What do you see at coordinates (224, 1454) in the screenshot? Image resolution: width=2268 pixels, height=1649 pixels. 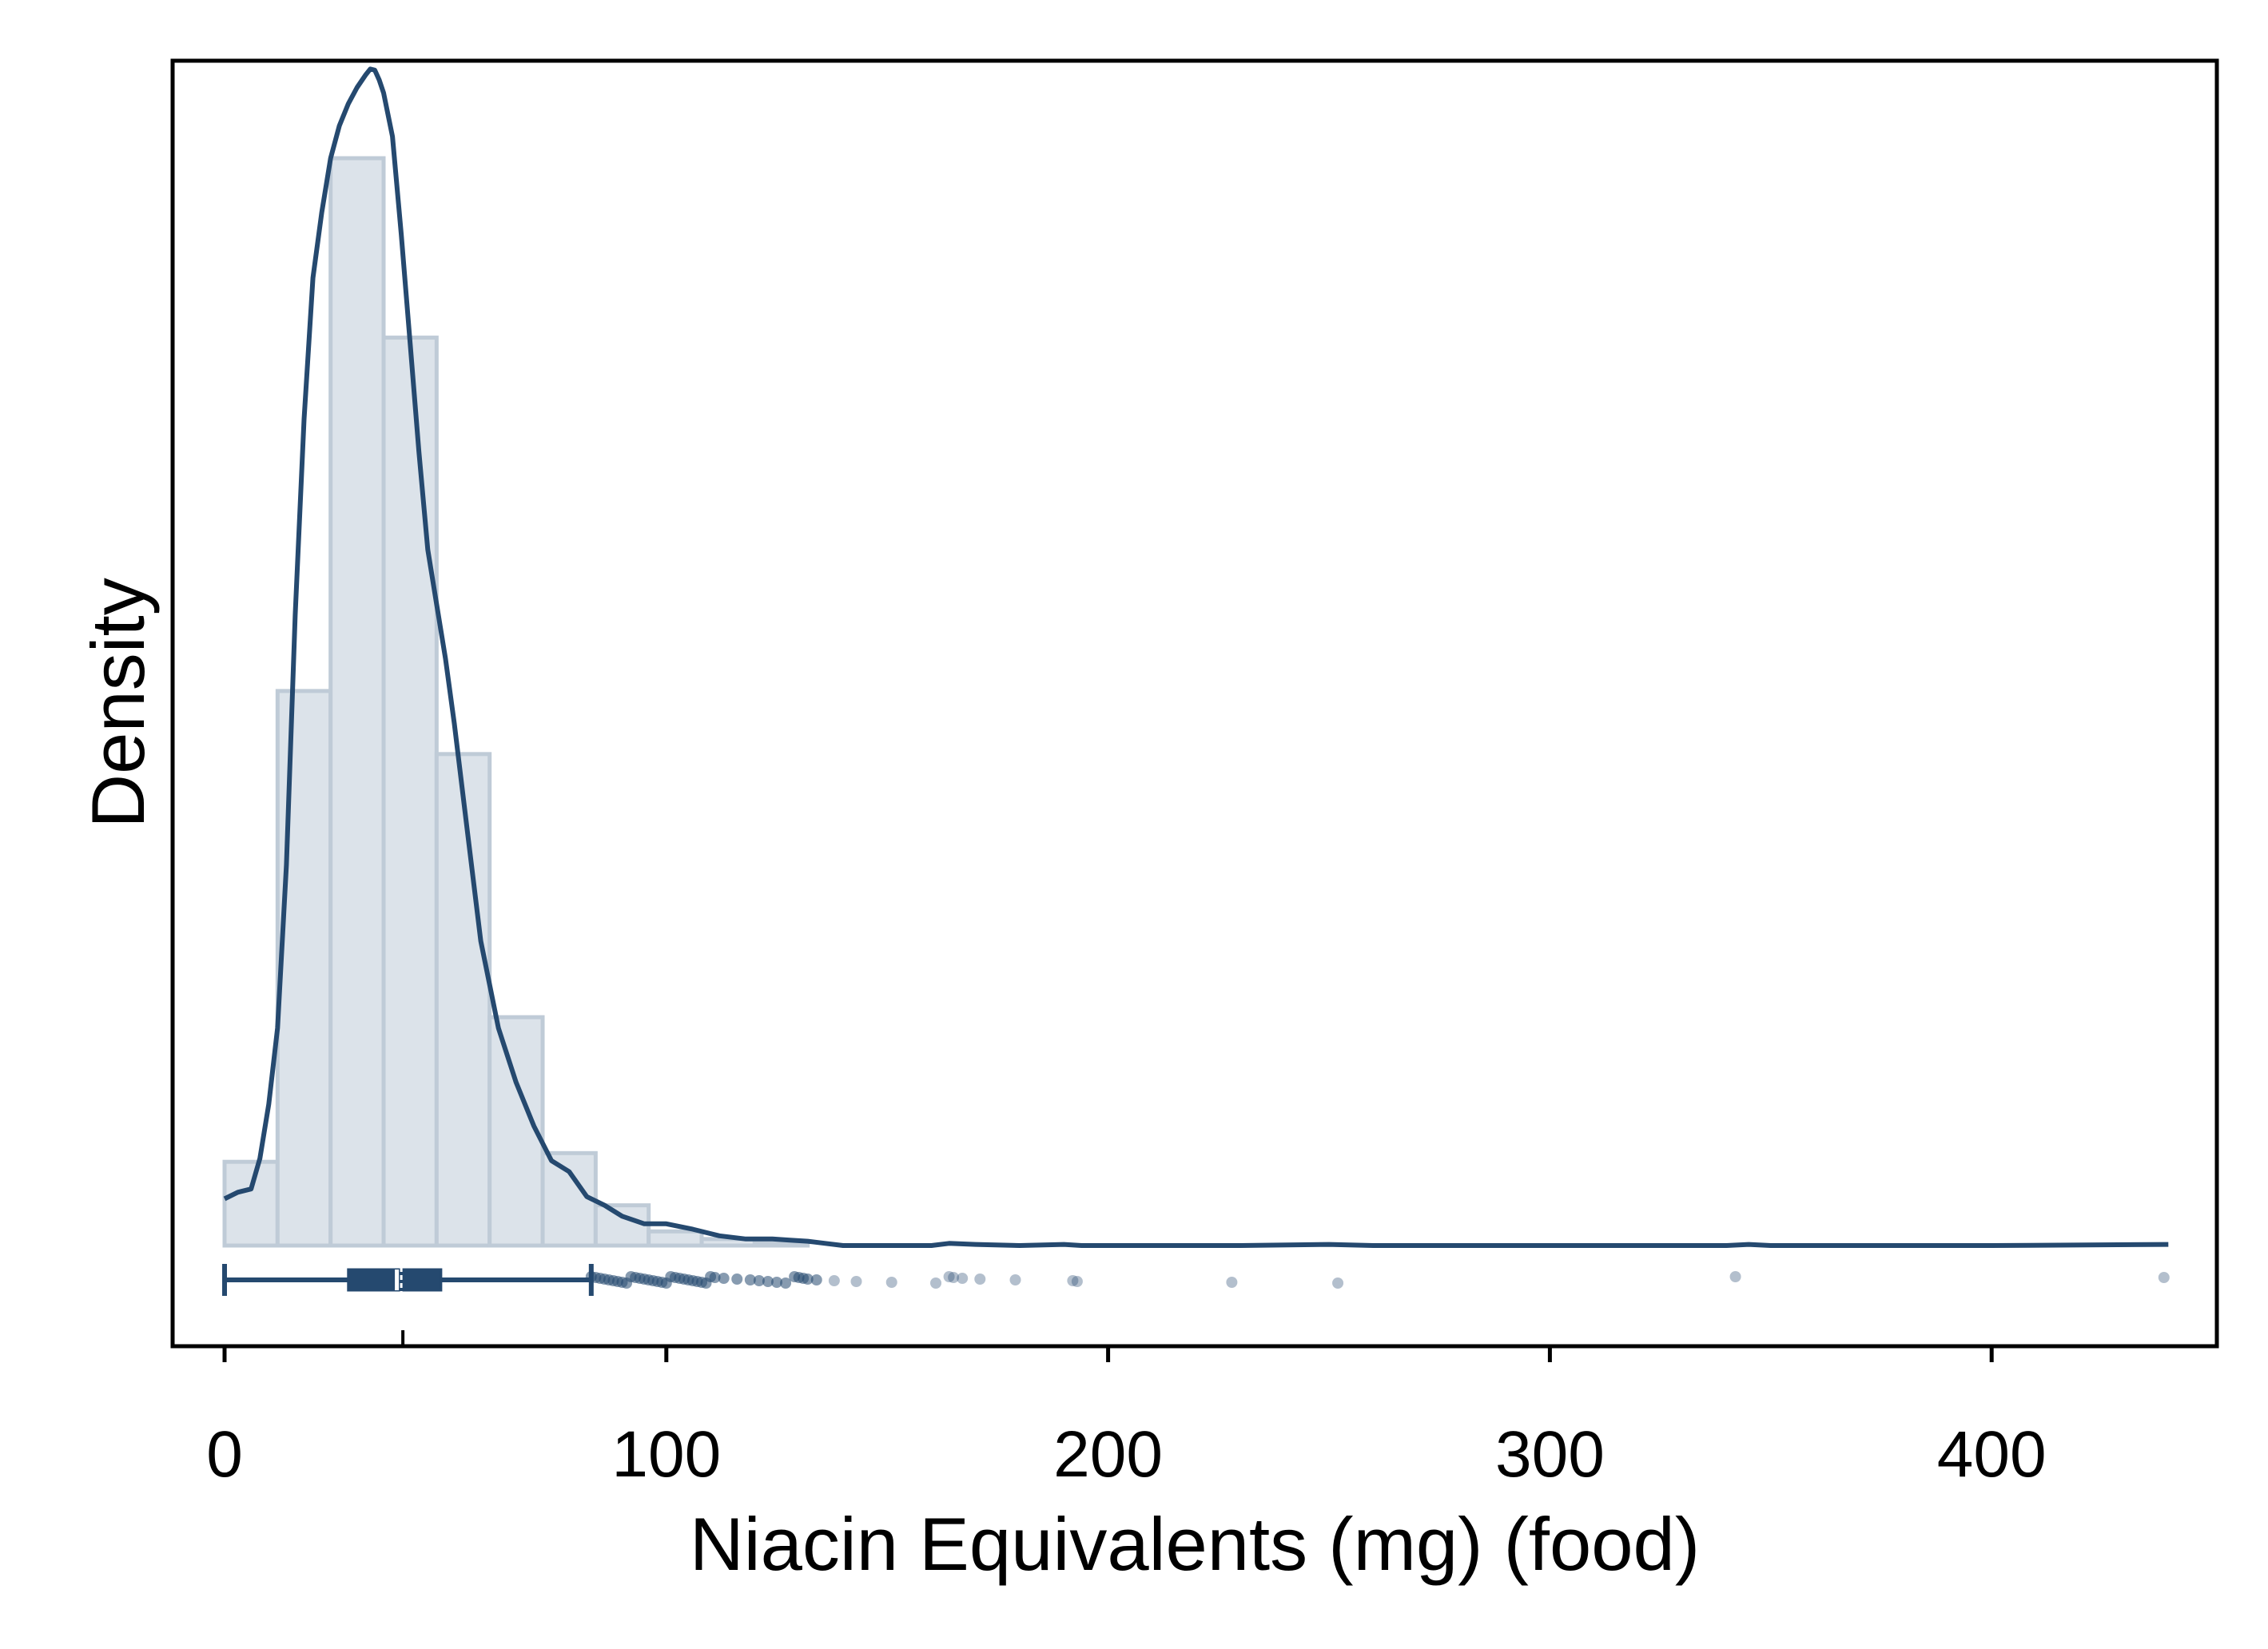 I see `x-tick-label: 0` at bounding box center [224, 1454].